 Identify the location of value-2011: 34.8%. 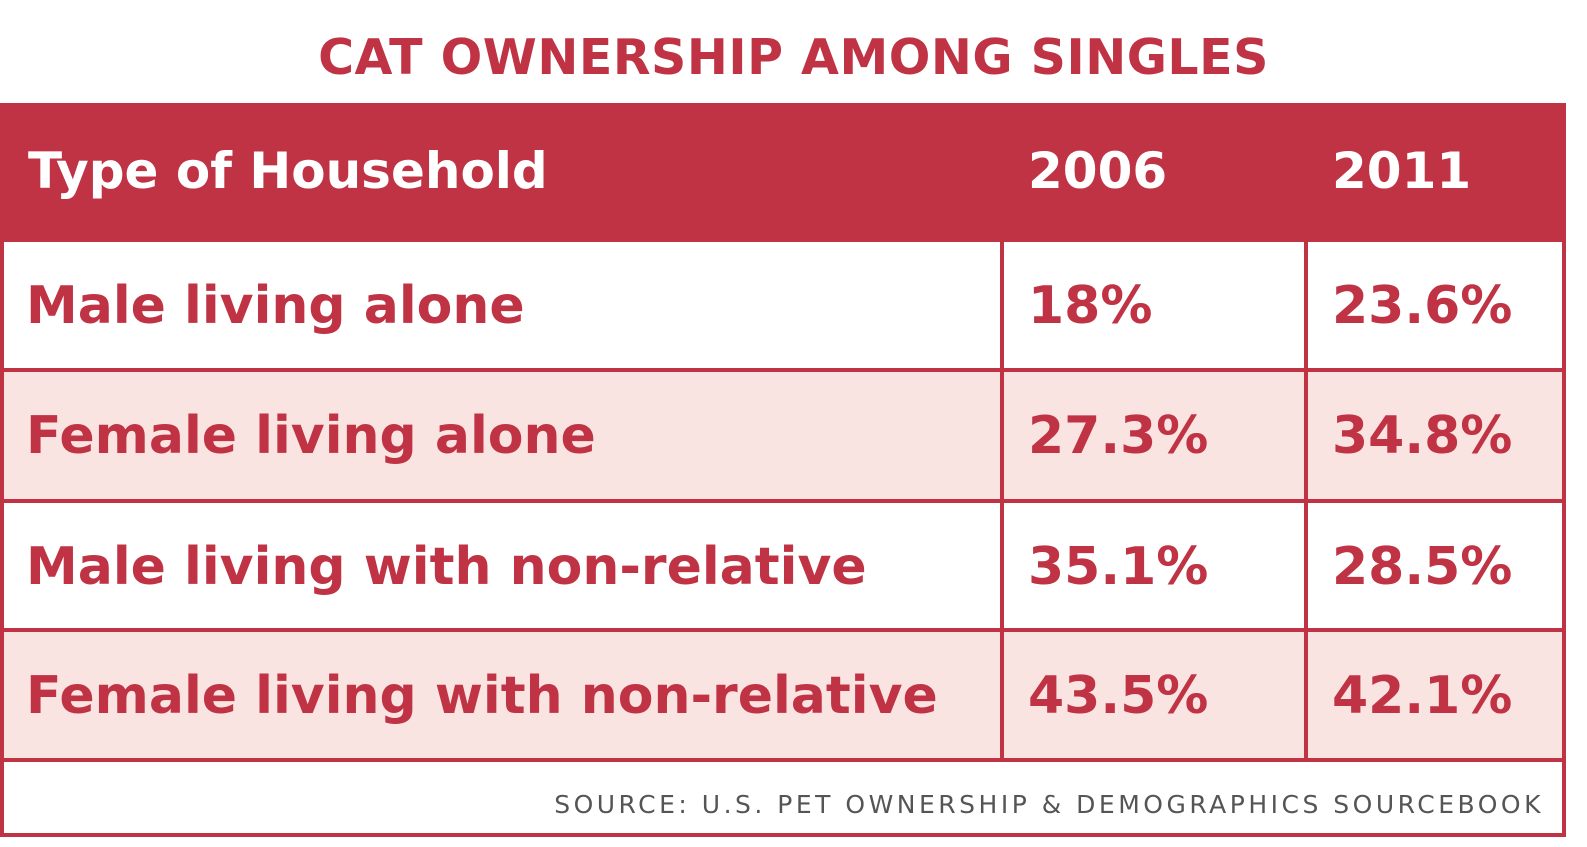
(1422, 435).